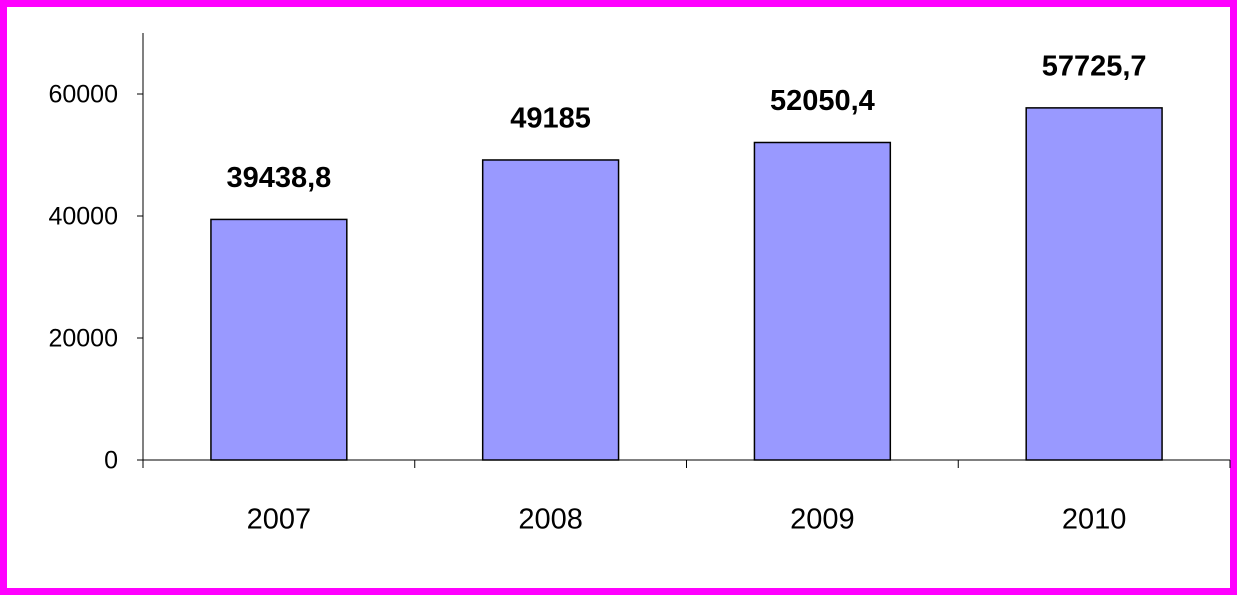 The image size is (1237, 600). Describe the element at coordinates (278, 178) in the screenshot. I see `value-label: 39438,8` at that location.